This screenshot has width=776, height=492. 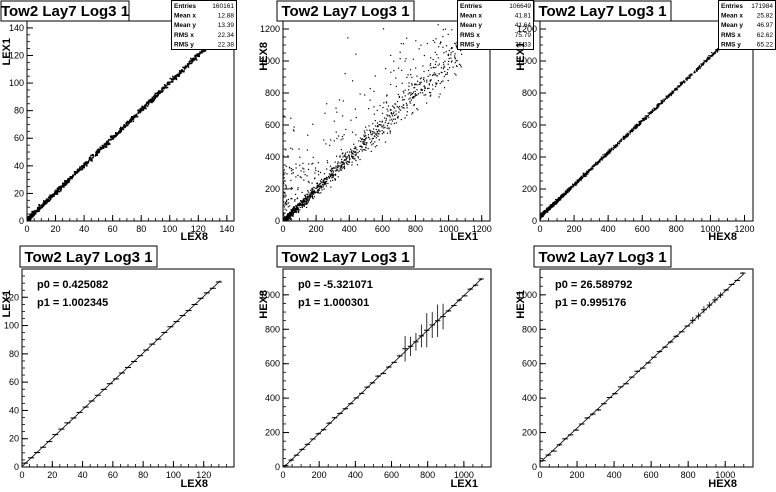 What do you see at coordinates (642, 368) in the screenshot?
I see `fit-line` at bounding box center [642, 368].